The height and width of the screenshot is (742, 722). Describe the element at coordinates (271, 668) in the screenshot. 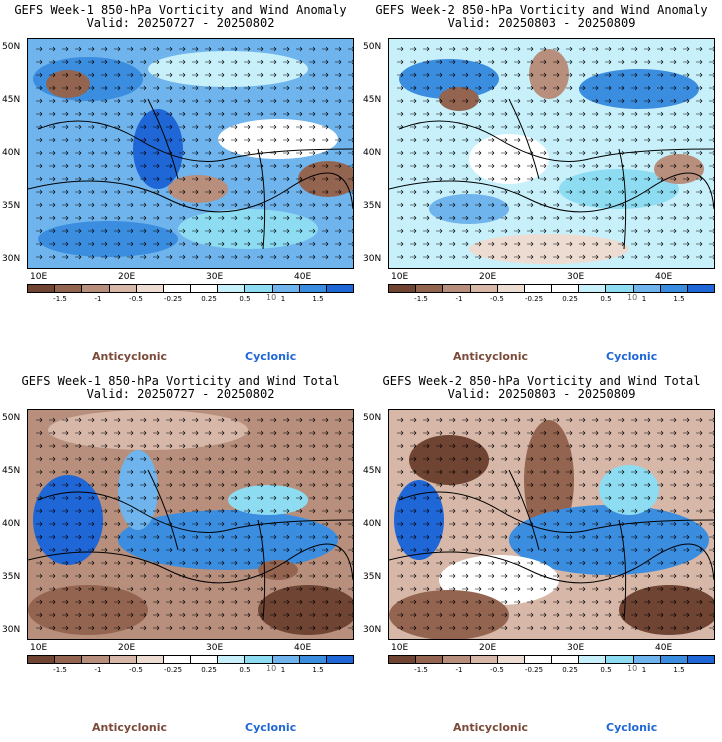

I see `colorbar-scale-label: 10` at that location.